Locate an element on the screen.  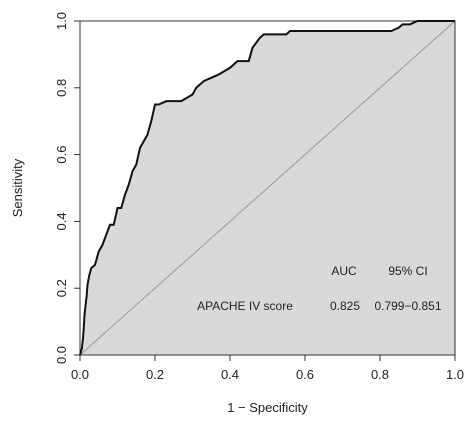
annotation-header-ci: 95% CI is located at coordinates (407, 271).